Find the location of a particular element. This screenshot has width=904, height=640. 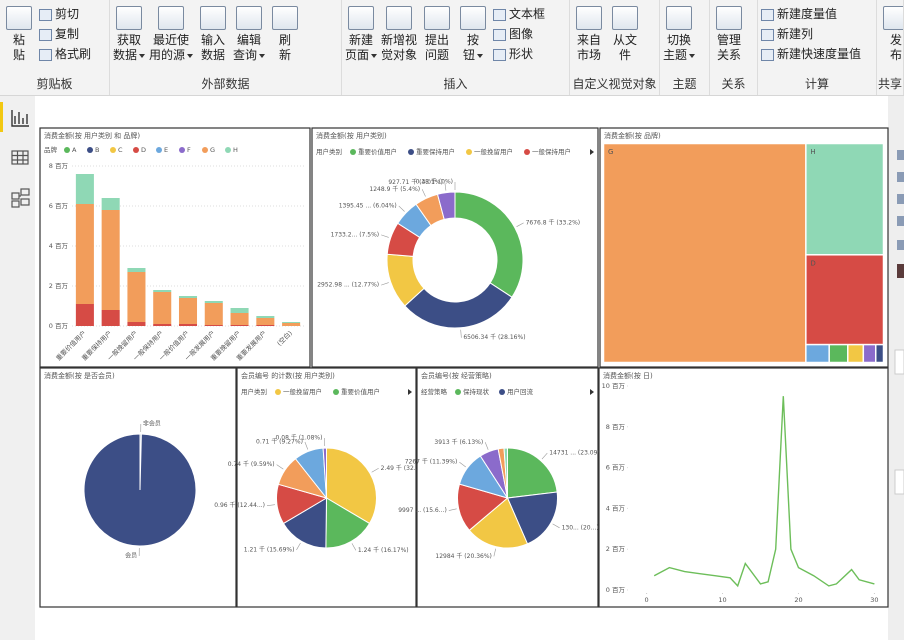

ribbon-button: 发布 is located at coordinates (891, 40).